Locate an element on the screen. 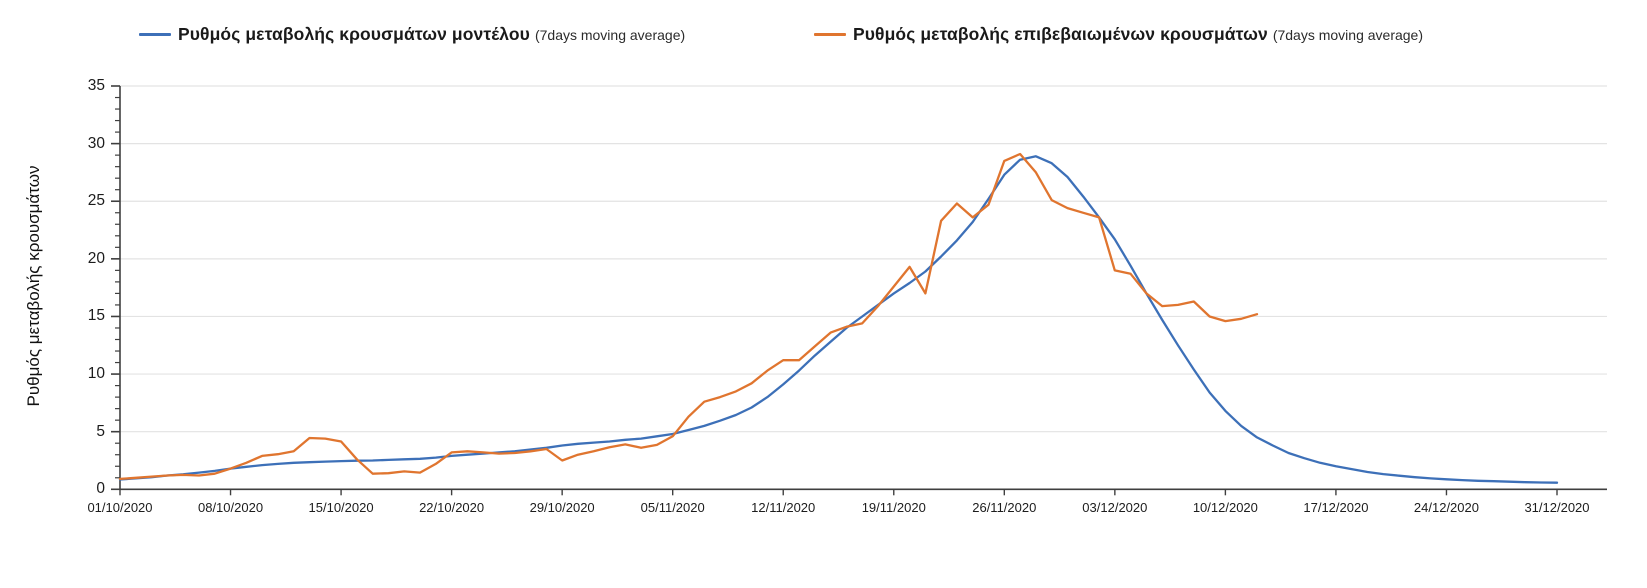 Image resolution: width=1647 pixels, height=588 pixels. y-tick-label: 30 is located at coordinates (96, 143).